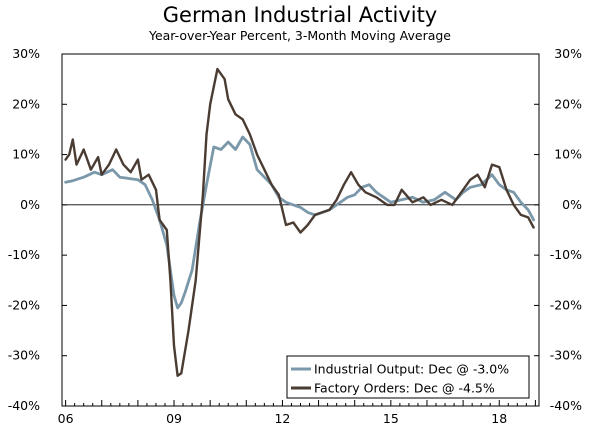  What do you see at coordinates (300, 15) in the screenshot?
I see `chart-title: German Industrial Activity` at bounding box center [300, 15].